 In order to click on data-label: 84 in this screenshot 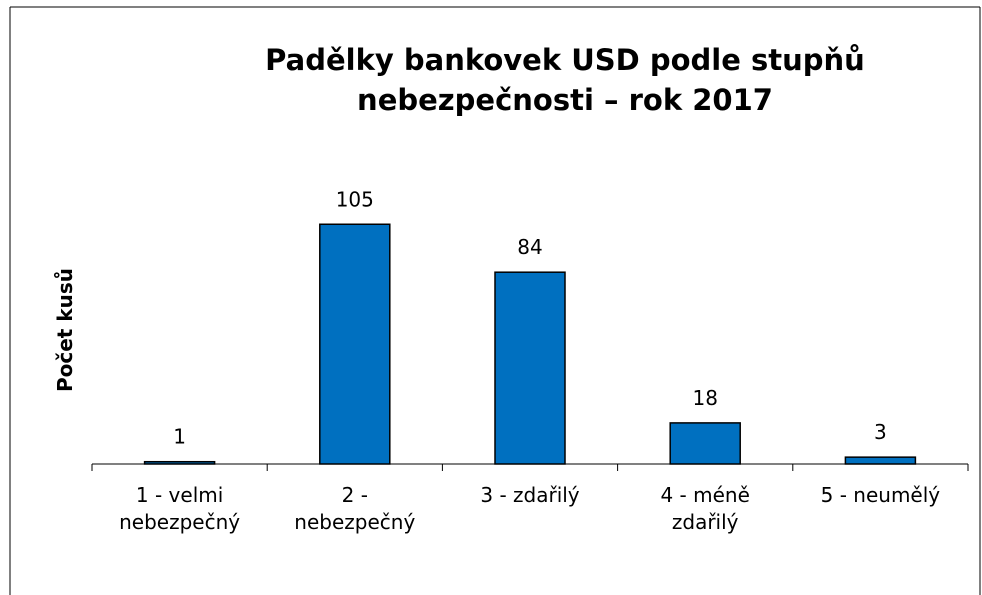, I will do `click(529, 247)`.